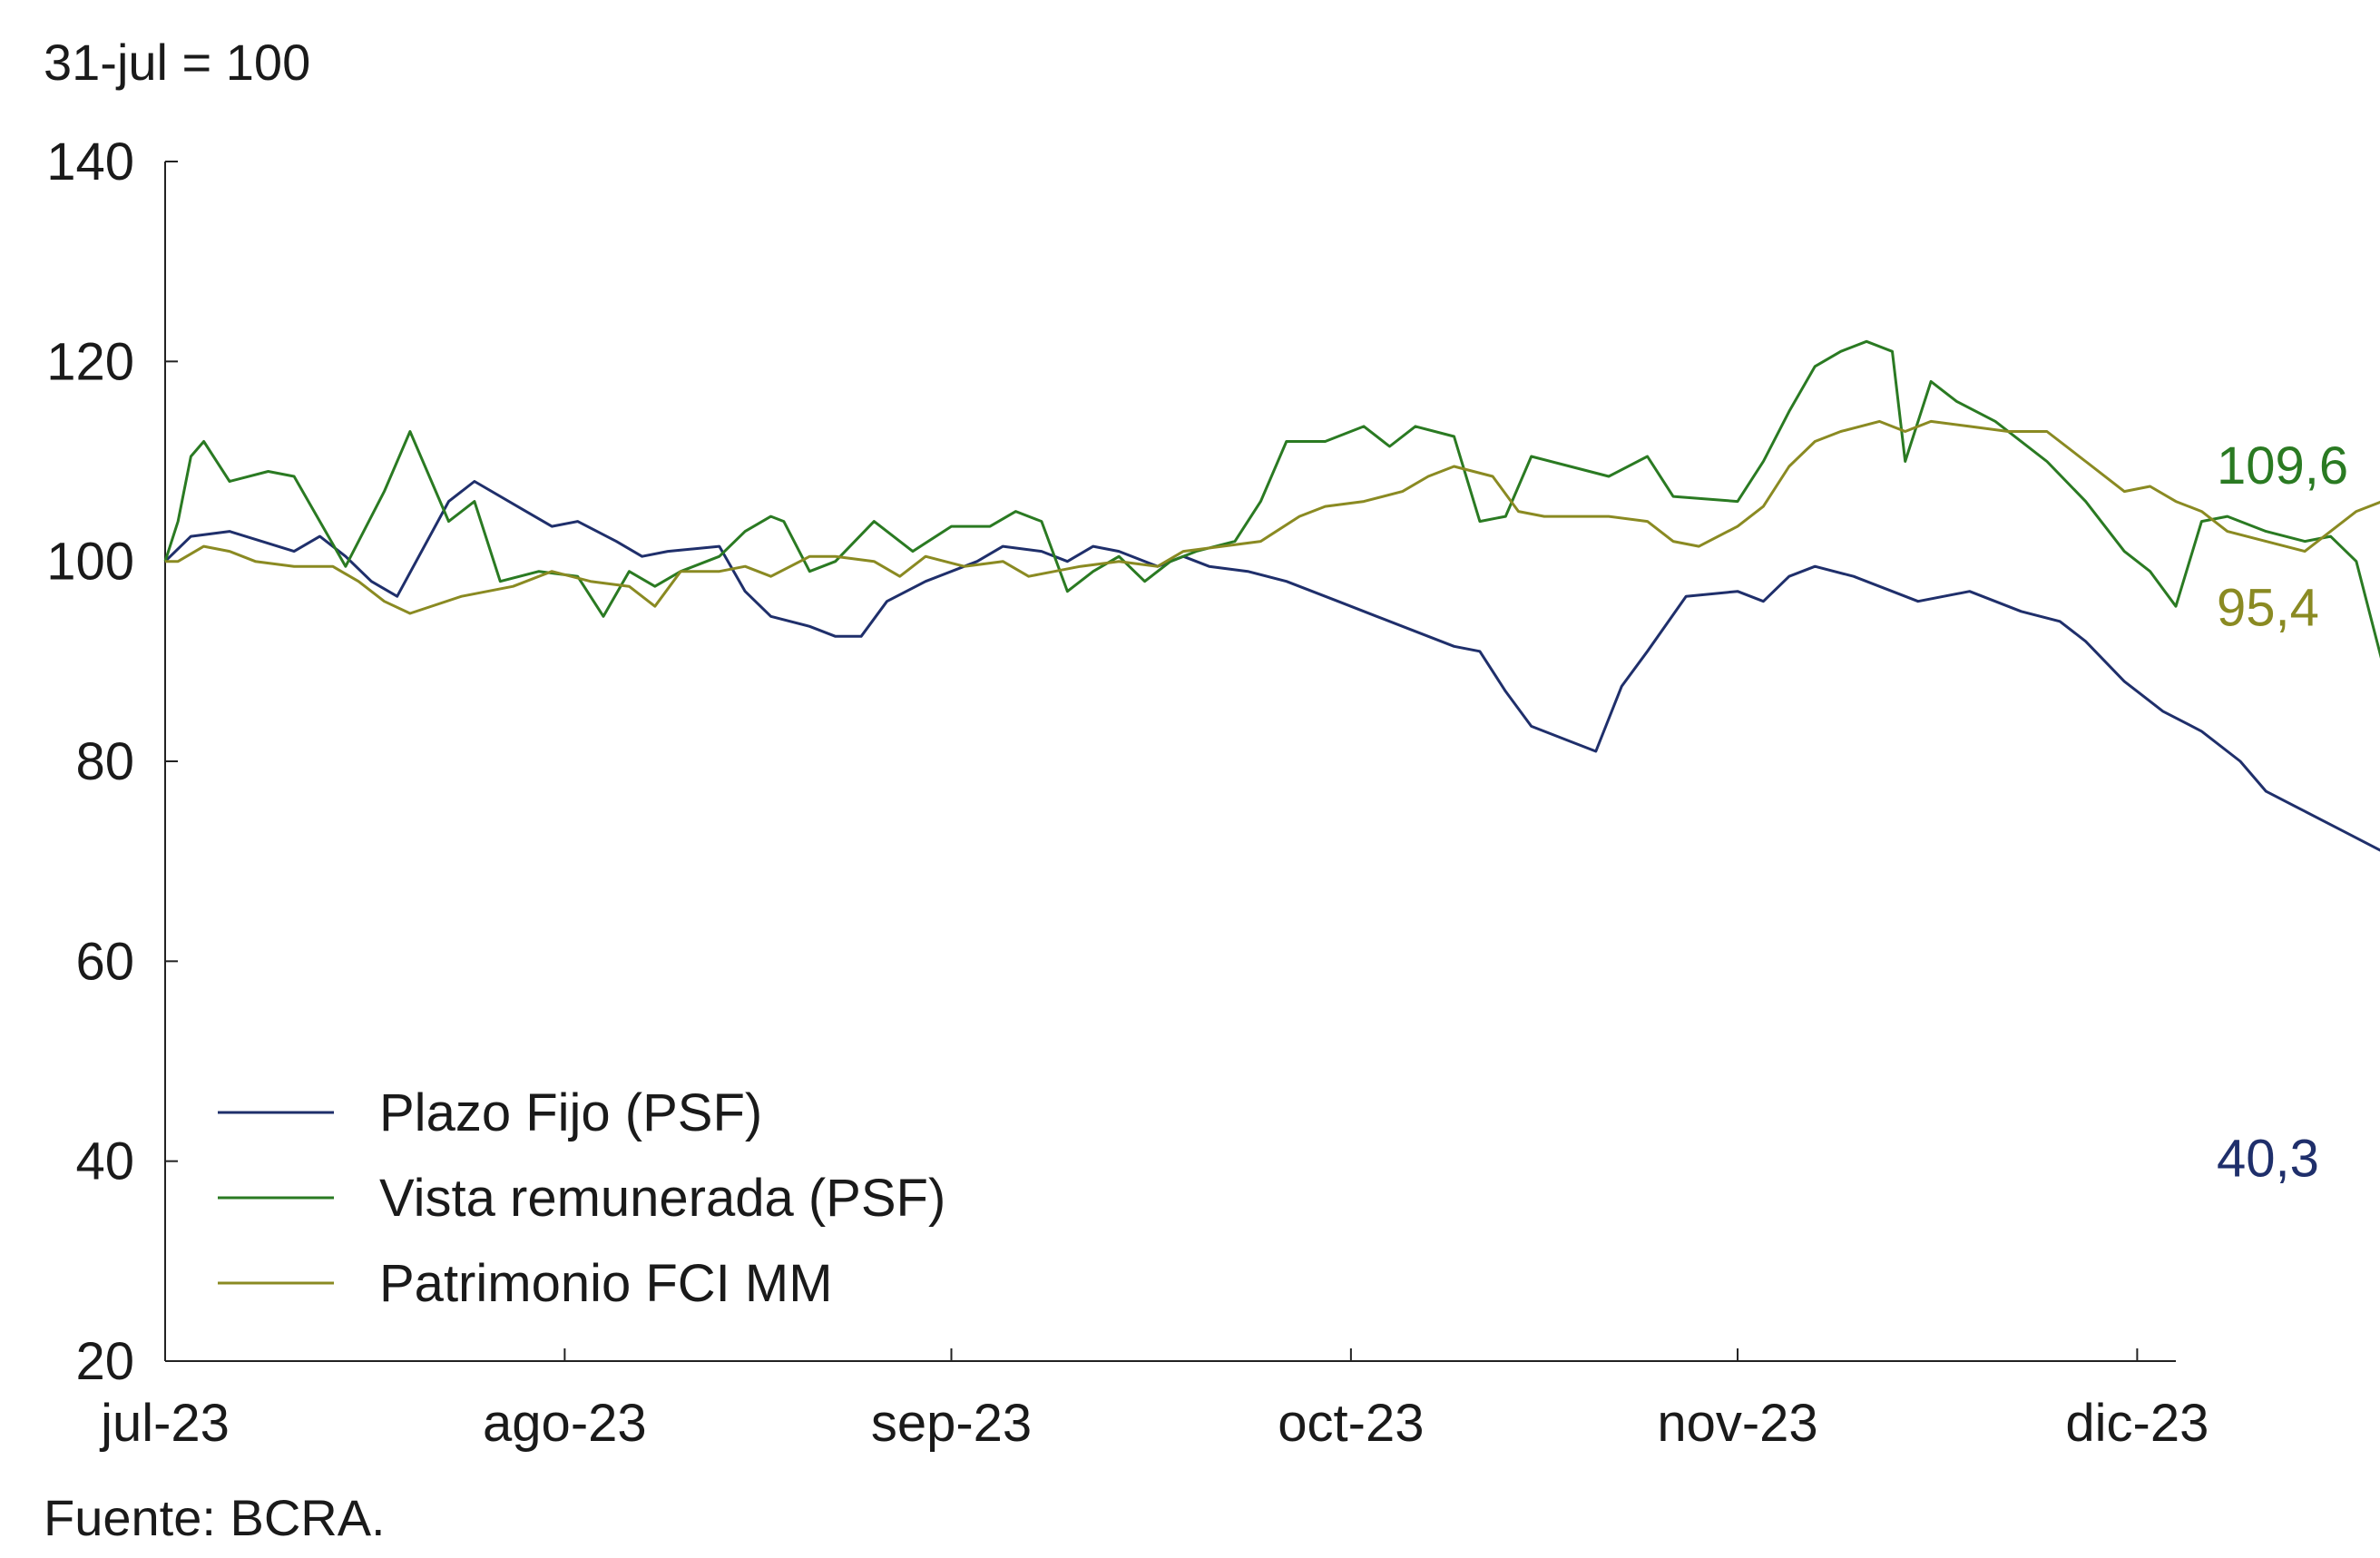  I want to click on y-tick-label: 20, so click(105, 1361).